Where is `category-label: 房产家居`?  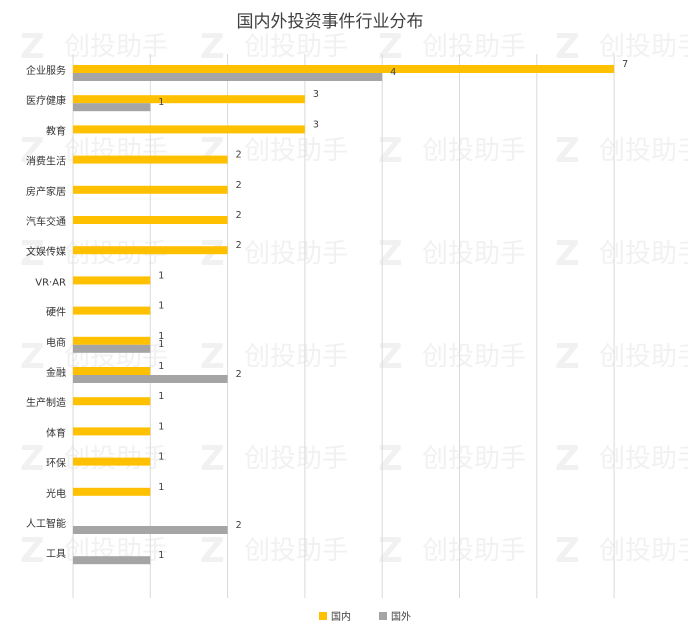 category-label: 房产家居 is located at coordinates (46, 191).